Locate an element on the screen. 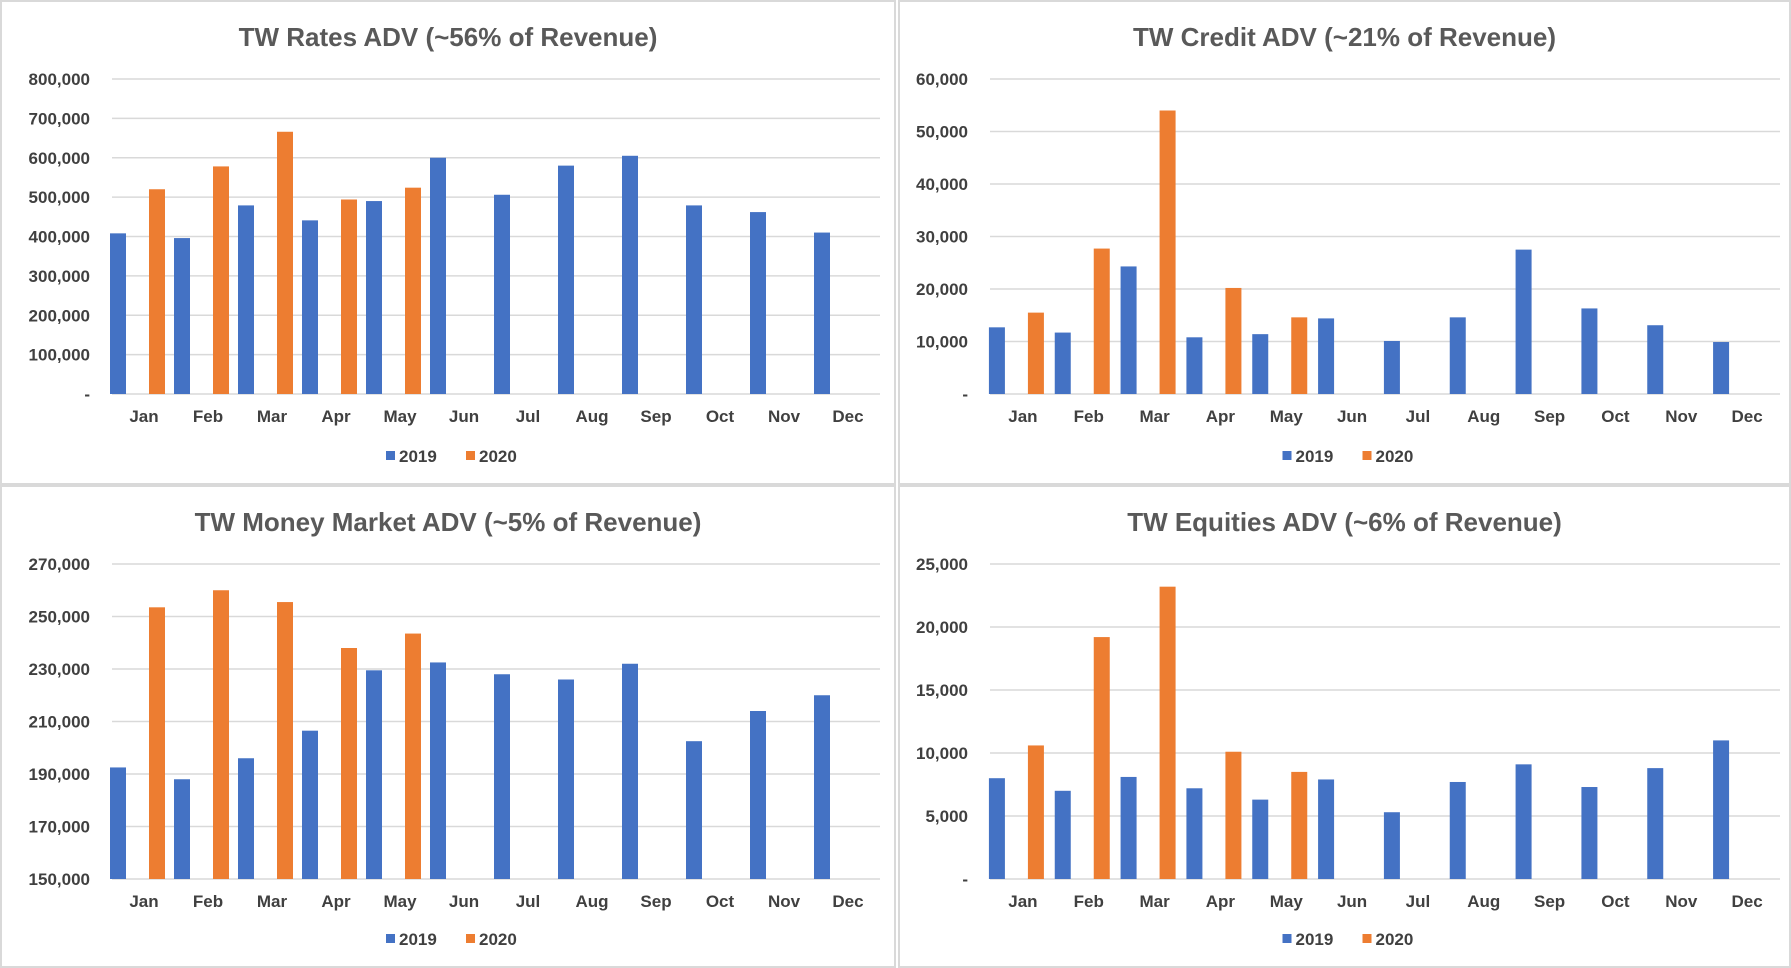 The height and width of the screenshot is (968, 1791). legend-swatch-2020 is located at coordinates (470, 938).